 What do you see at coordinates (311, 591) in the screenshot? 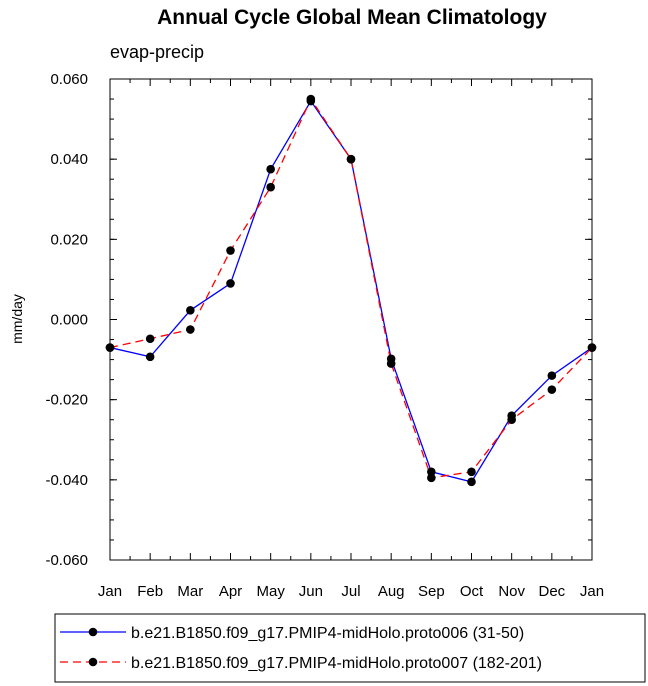
I see `x-tick-label: Jun` at bounding box center [311, 591].